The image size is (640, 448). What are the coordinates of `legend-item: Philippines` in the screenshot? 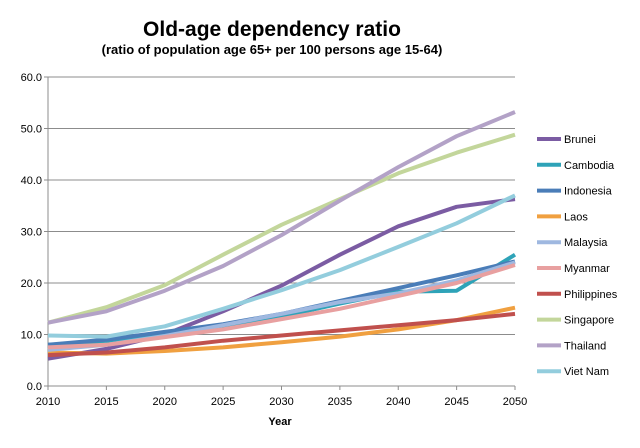 It's located at (577, 295).